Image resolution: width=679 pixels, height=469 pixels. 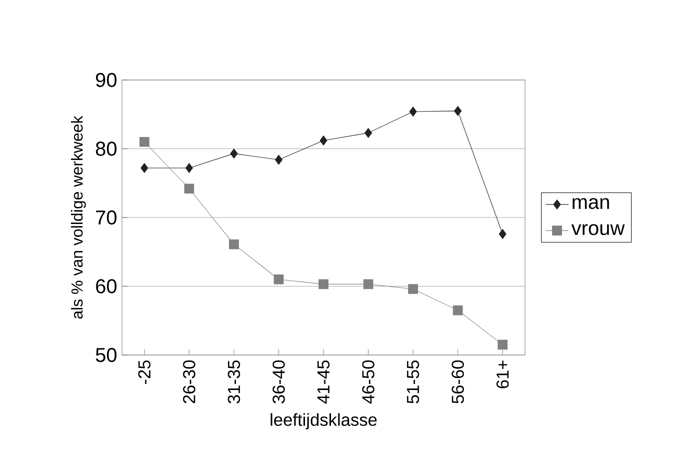 I want to click on x-tick-label: 51-55, so click(x=413, y=382).